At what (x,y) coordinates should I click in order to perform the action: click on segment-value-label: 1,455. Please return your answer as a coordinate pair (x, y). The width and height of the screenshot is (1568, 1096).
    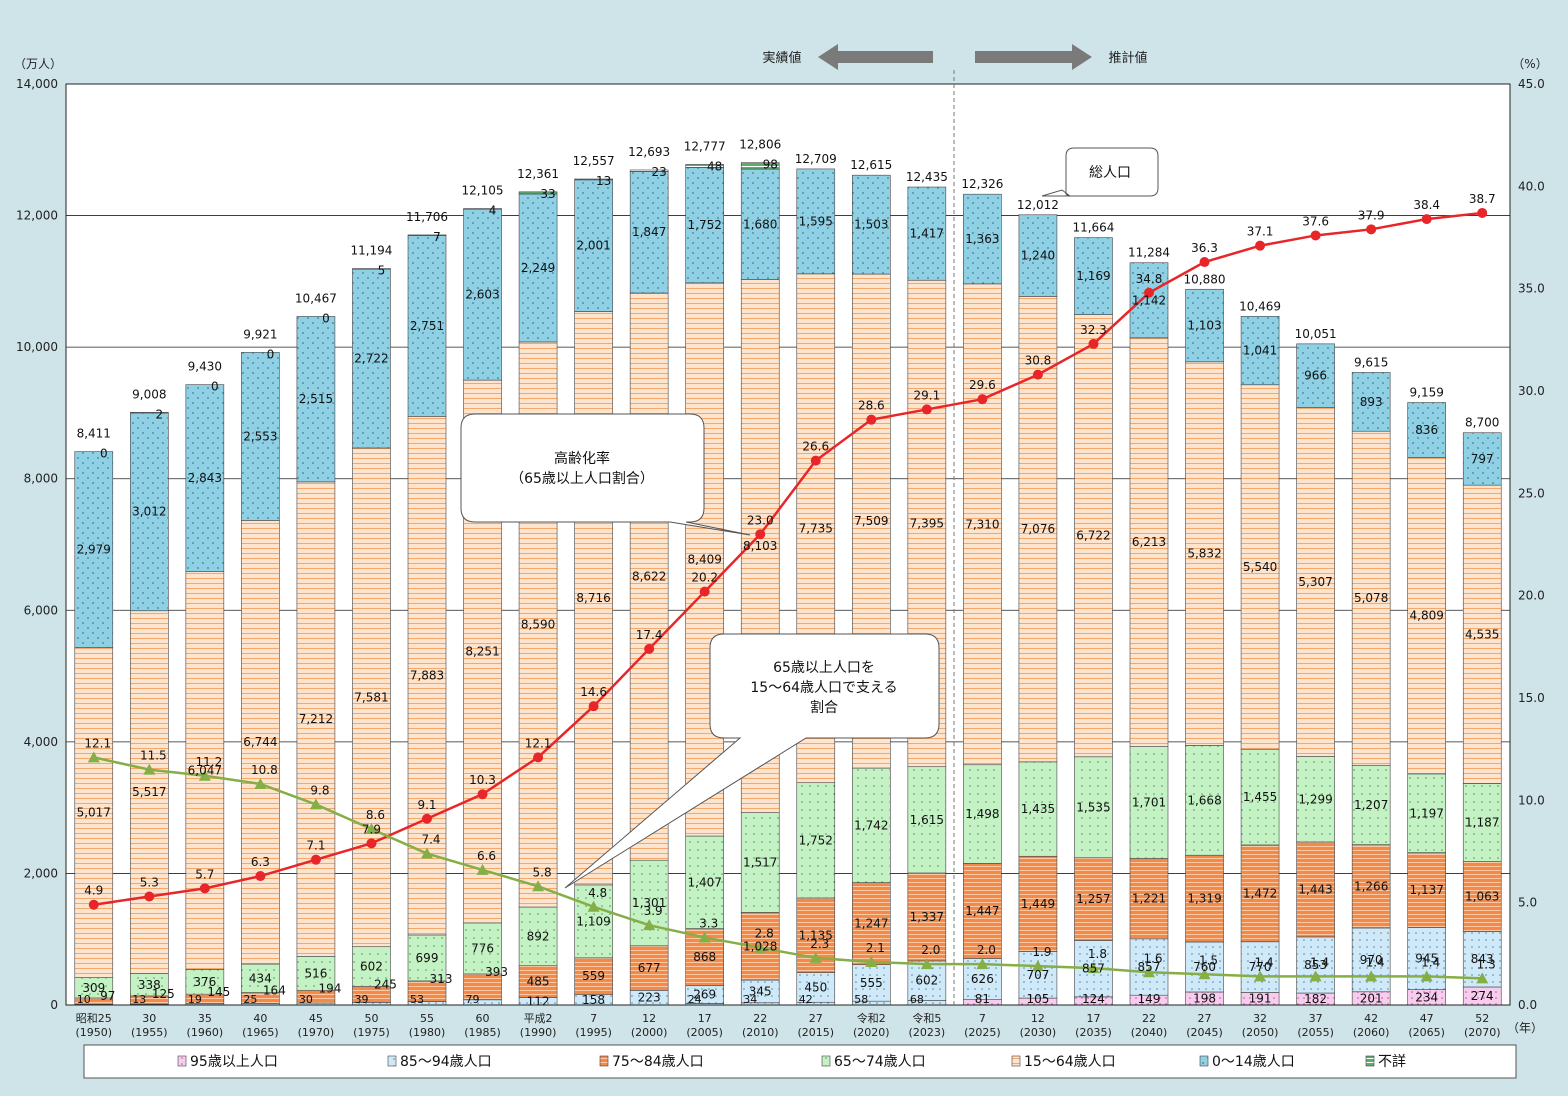
    Looking at the image, I should click on (1260, 797).